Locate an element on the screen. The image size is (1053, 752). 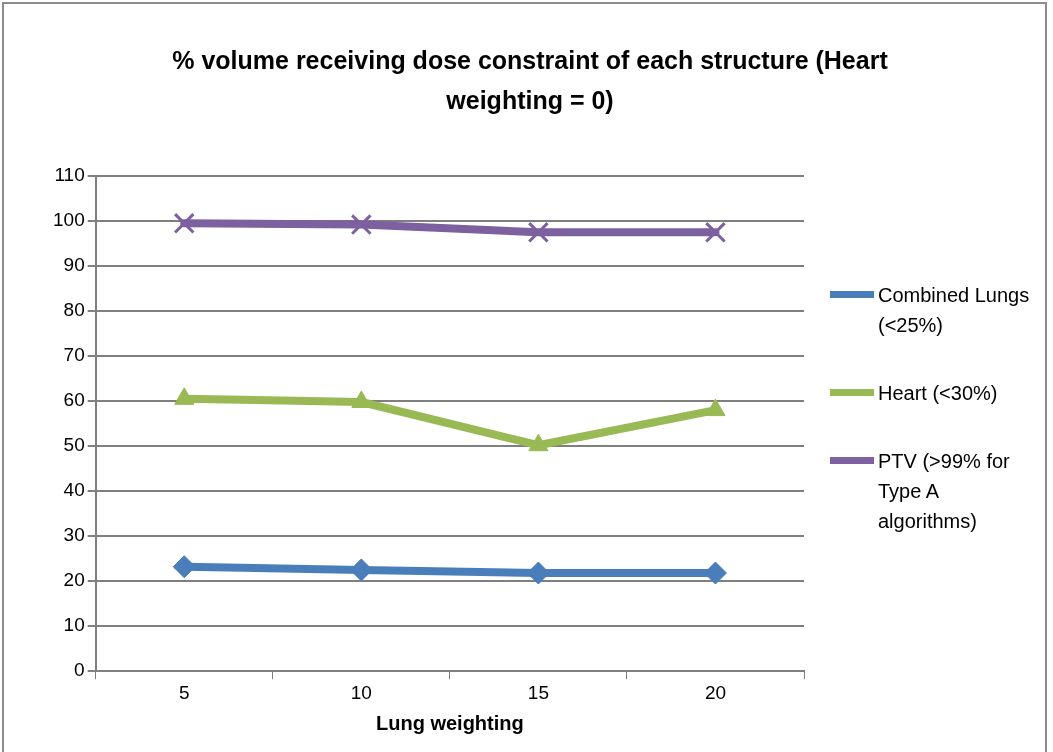
x-axis-title: Lung weighting is located at coordinates (449, 722).